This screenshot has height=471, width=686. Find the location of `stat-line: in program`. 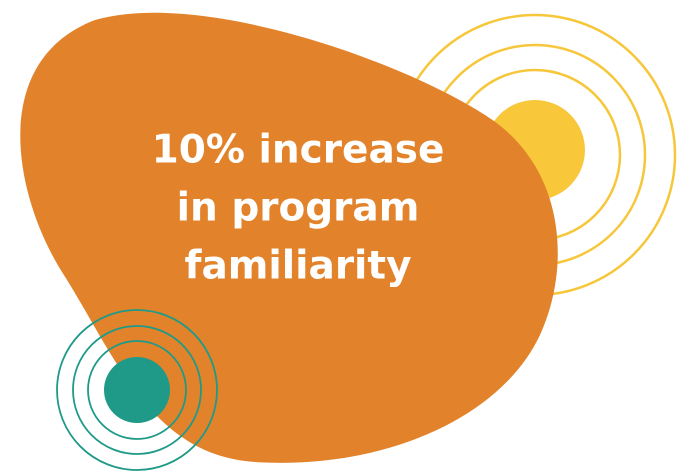

stat-line: in program is located at coordinates (298, 208).